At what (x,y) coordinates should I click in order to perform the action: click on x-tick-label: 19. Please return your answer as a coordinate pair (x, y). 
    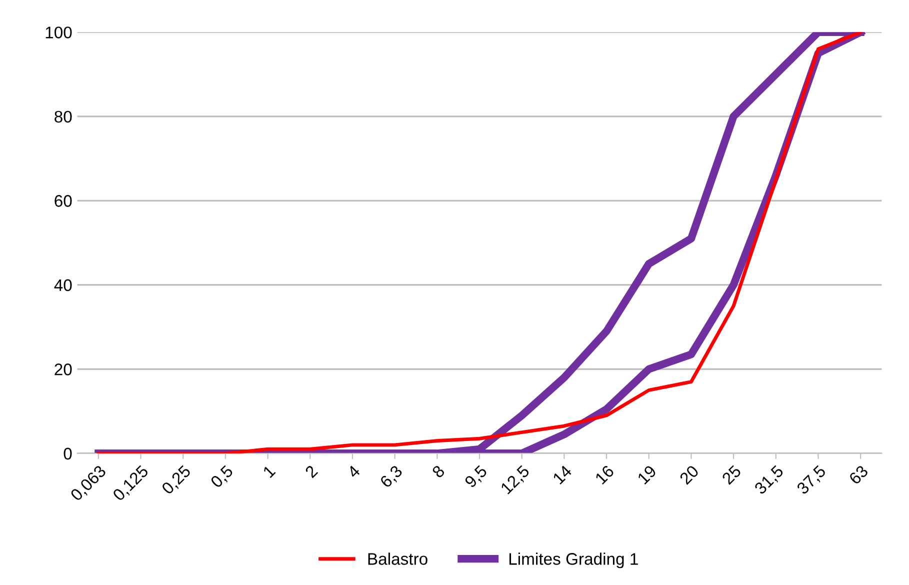
    Looking at the image, I should click on (646, 474).